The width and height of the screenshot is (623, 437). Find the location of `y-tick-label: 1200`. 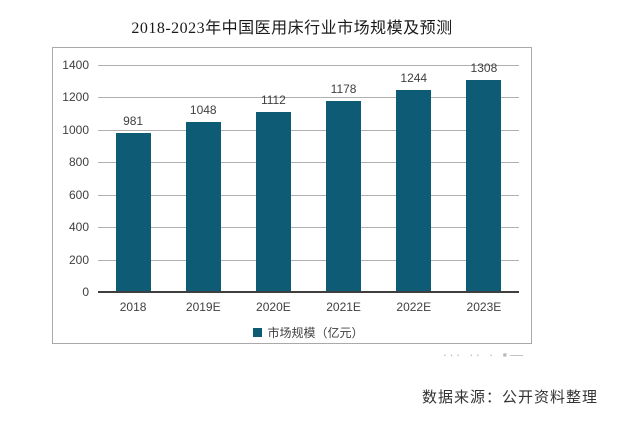

y-tick-label: 1200 is located at coordinates (75, 97).